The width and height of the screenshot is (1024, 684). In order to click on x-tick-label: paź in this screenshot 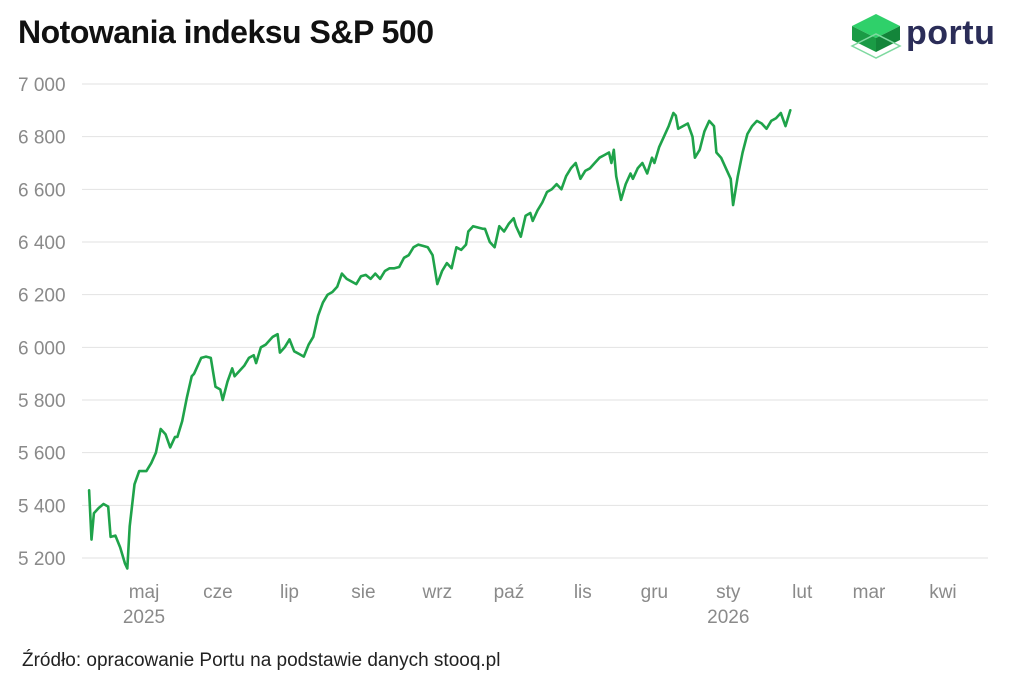, I will do `click(509, 592)`.